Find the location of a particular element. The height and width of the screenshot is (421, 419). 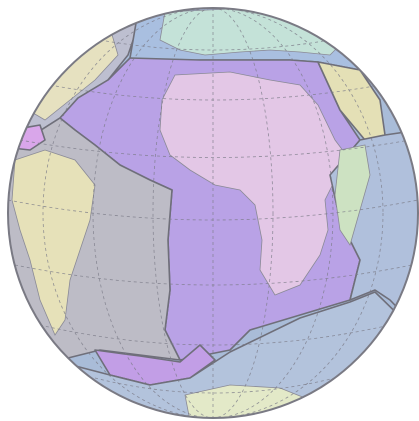

madagascar-region is located at coordinates (352, 195).